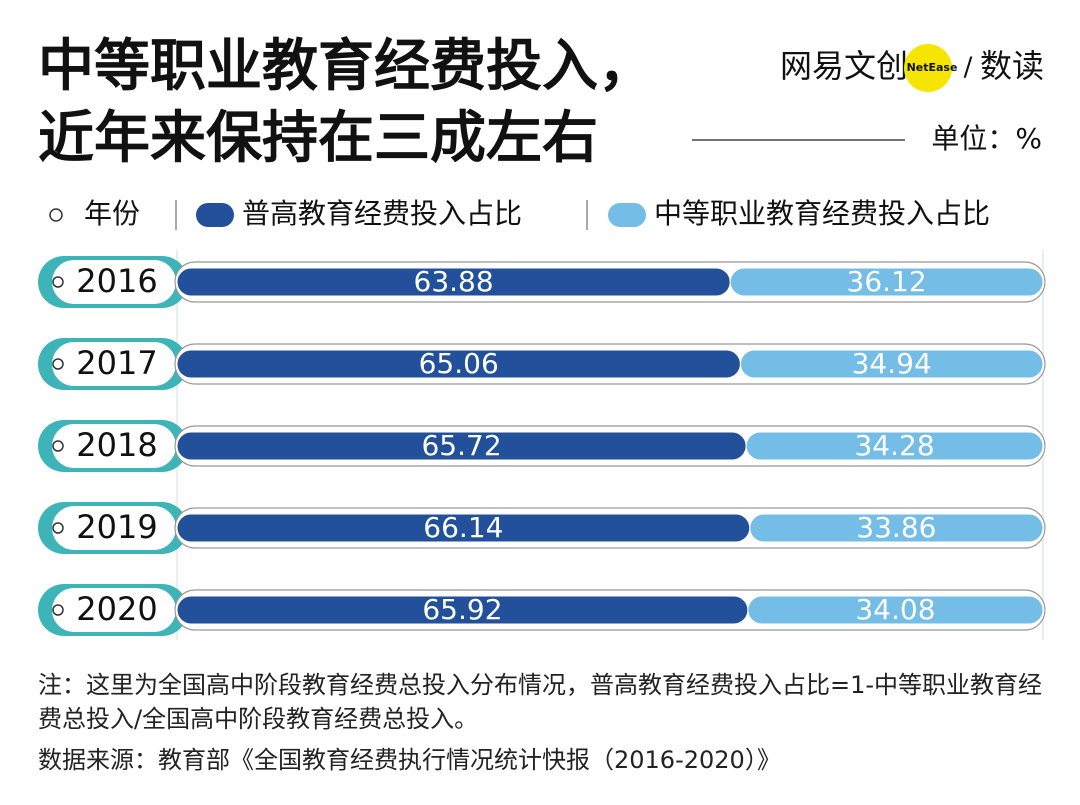  What do you see at coordinates (56, 215) in the screenshot?
I see `legend-year-marker` at bounding box center [56, 215].